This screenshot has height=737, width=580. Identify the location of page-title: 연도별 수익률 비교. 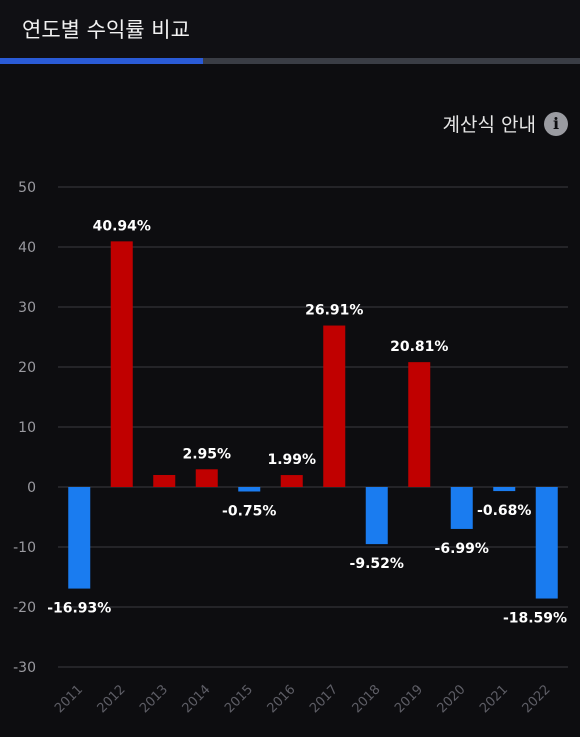
(106, 30).